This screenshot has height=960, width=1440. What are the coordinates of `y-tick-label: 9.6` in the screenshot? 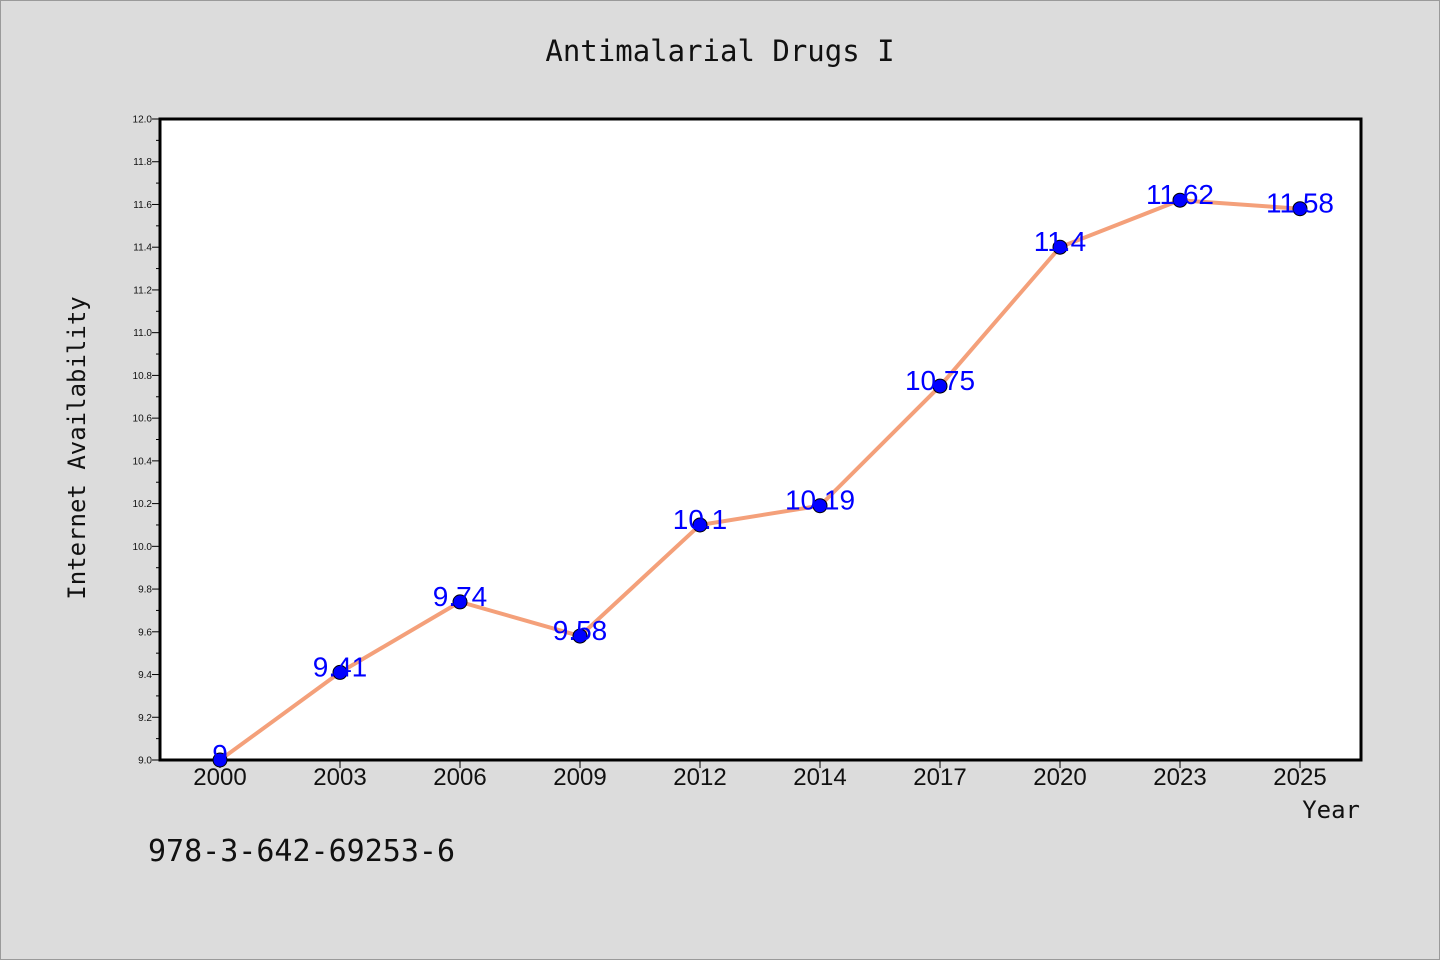 It's located at (145, 632).